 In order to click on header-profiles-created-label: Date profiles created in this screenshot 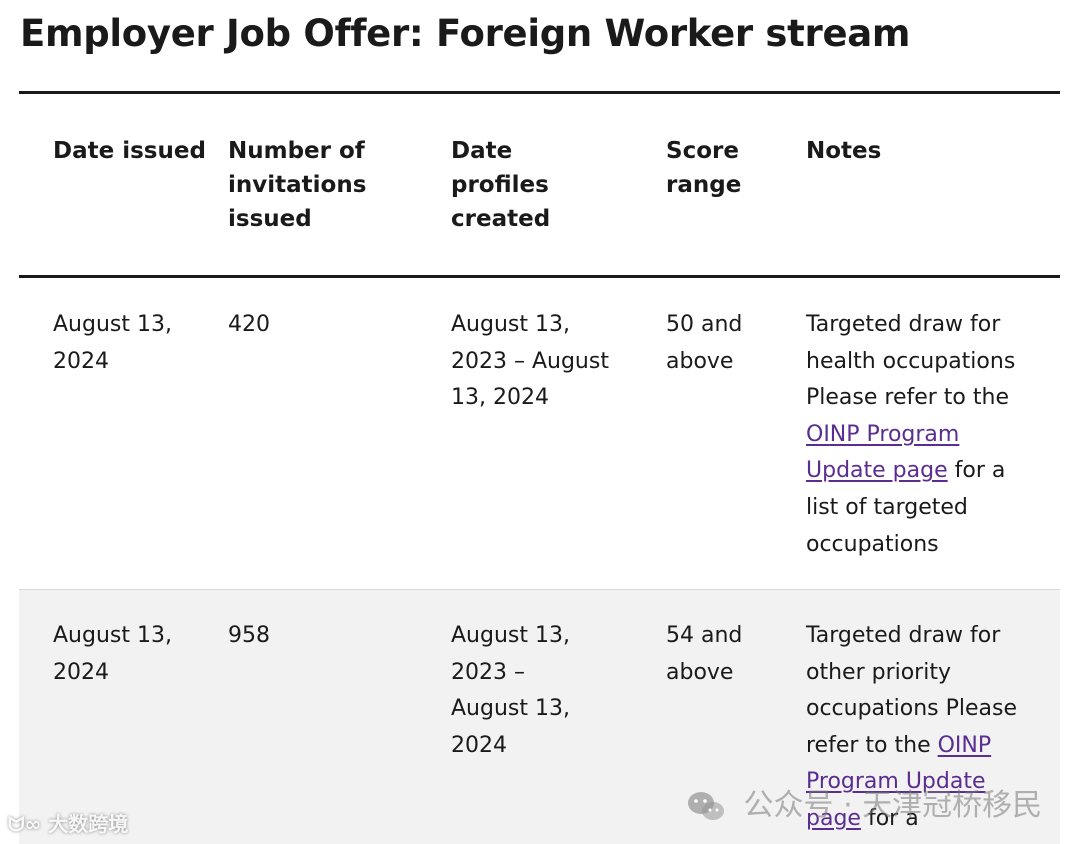, I will do `click(501, 185)`.